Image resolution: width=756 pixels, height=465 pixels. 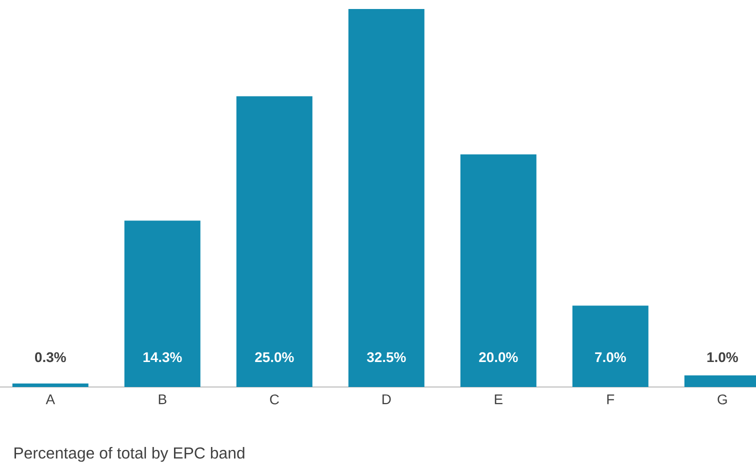 What do you see at coordinates (610, 399) in the screenshot?
I see `x-tick-label: F` at bounding box center [610, 399].